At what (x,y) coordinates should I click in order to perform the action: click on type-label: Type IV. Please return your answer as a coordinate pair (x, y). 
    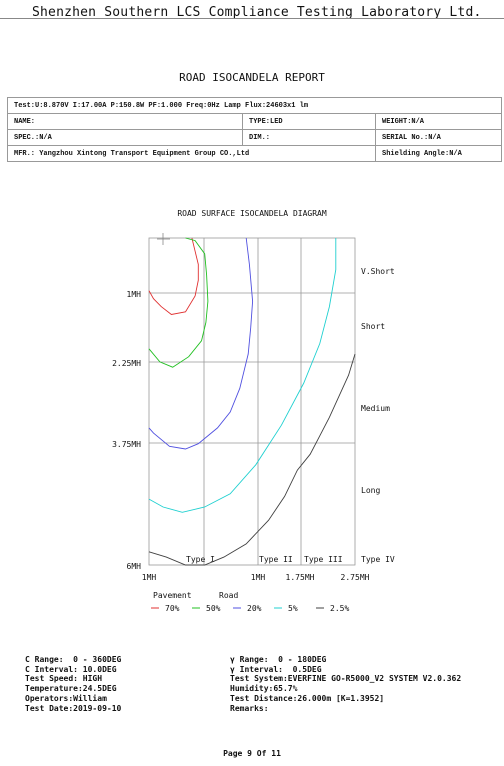
    Looking at the image, I should click on (378, 559).